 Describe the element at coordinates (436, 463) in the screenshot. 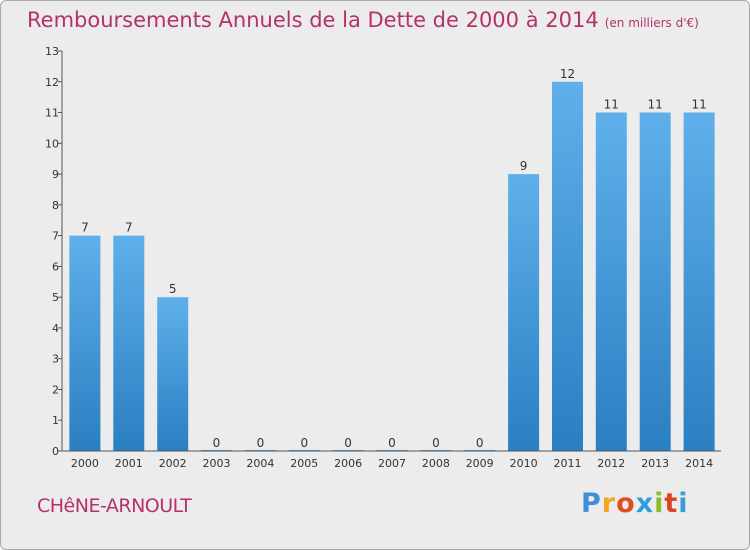

I see `x-tick-label-2008: 2008` at that location.